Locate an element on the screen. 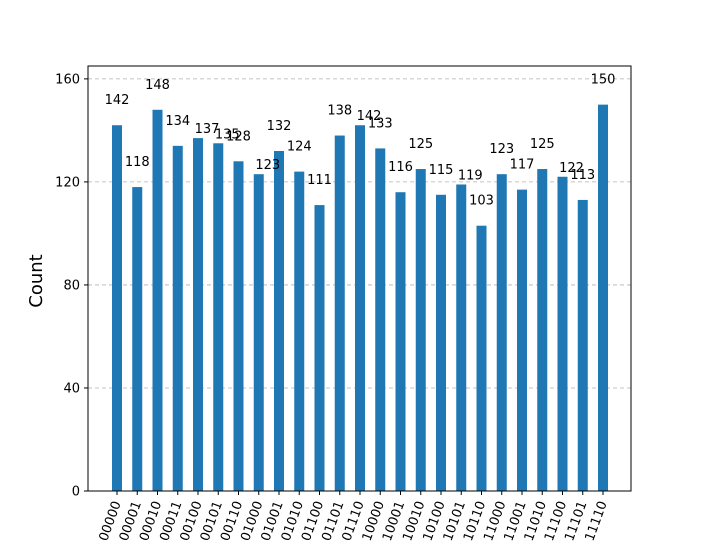  data-label-01010: 124 is located at coordinates (299, 147).